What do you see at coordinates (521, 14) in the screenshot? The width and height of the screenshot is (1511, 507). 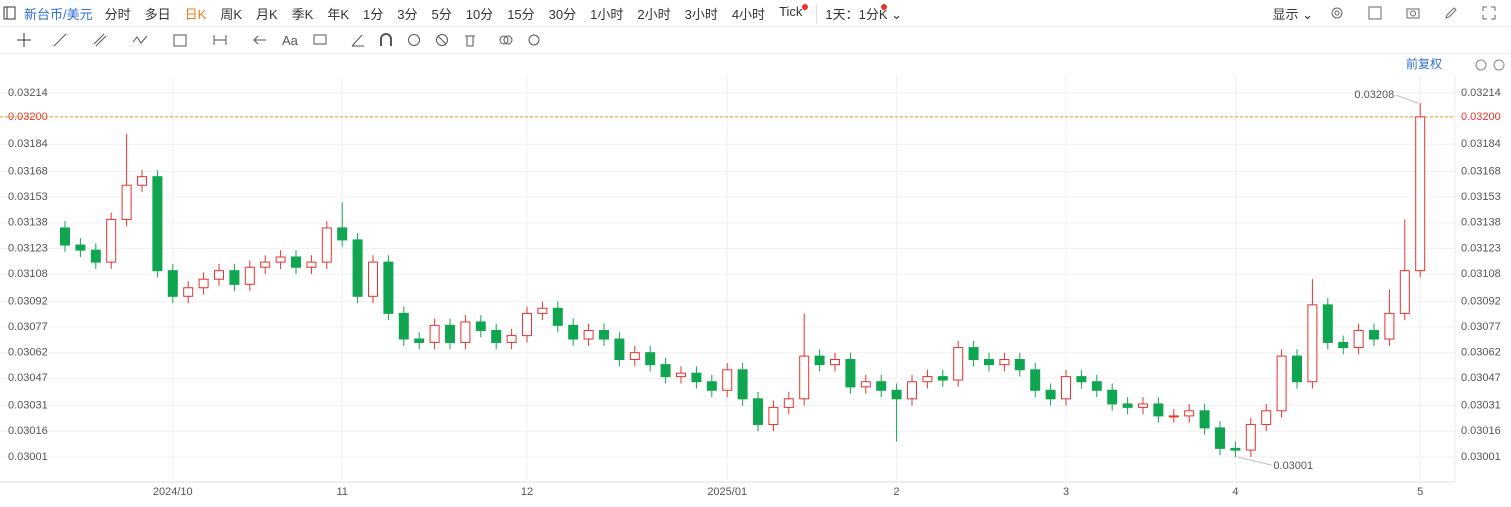 I see `period-tab: 15分` at bounding box center [521, 14].